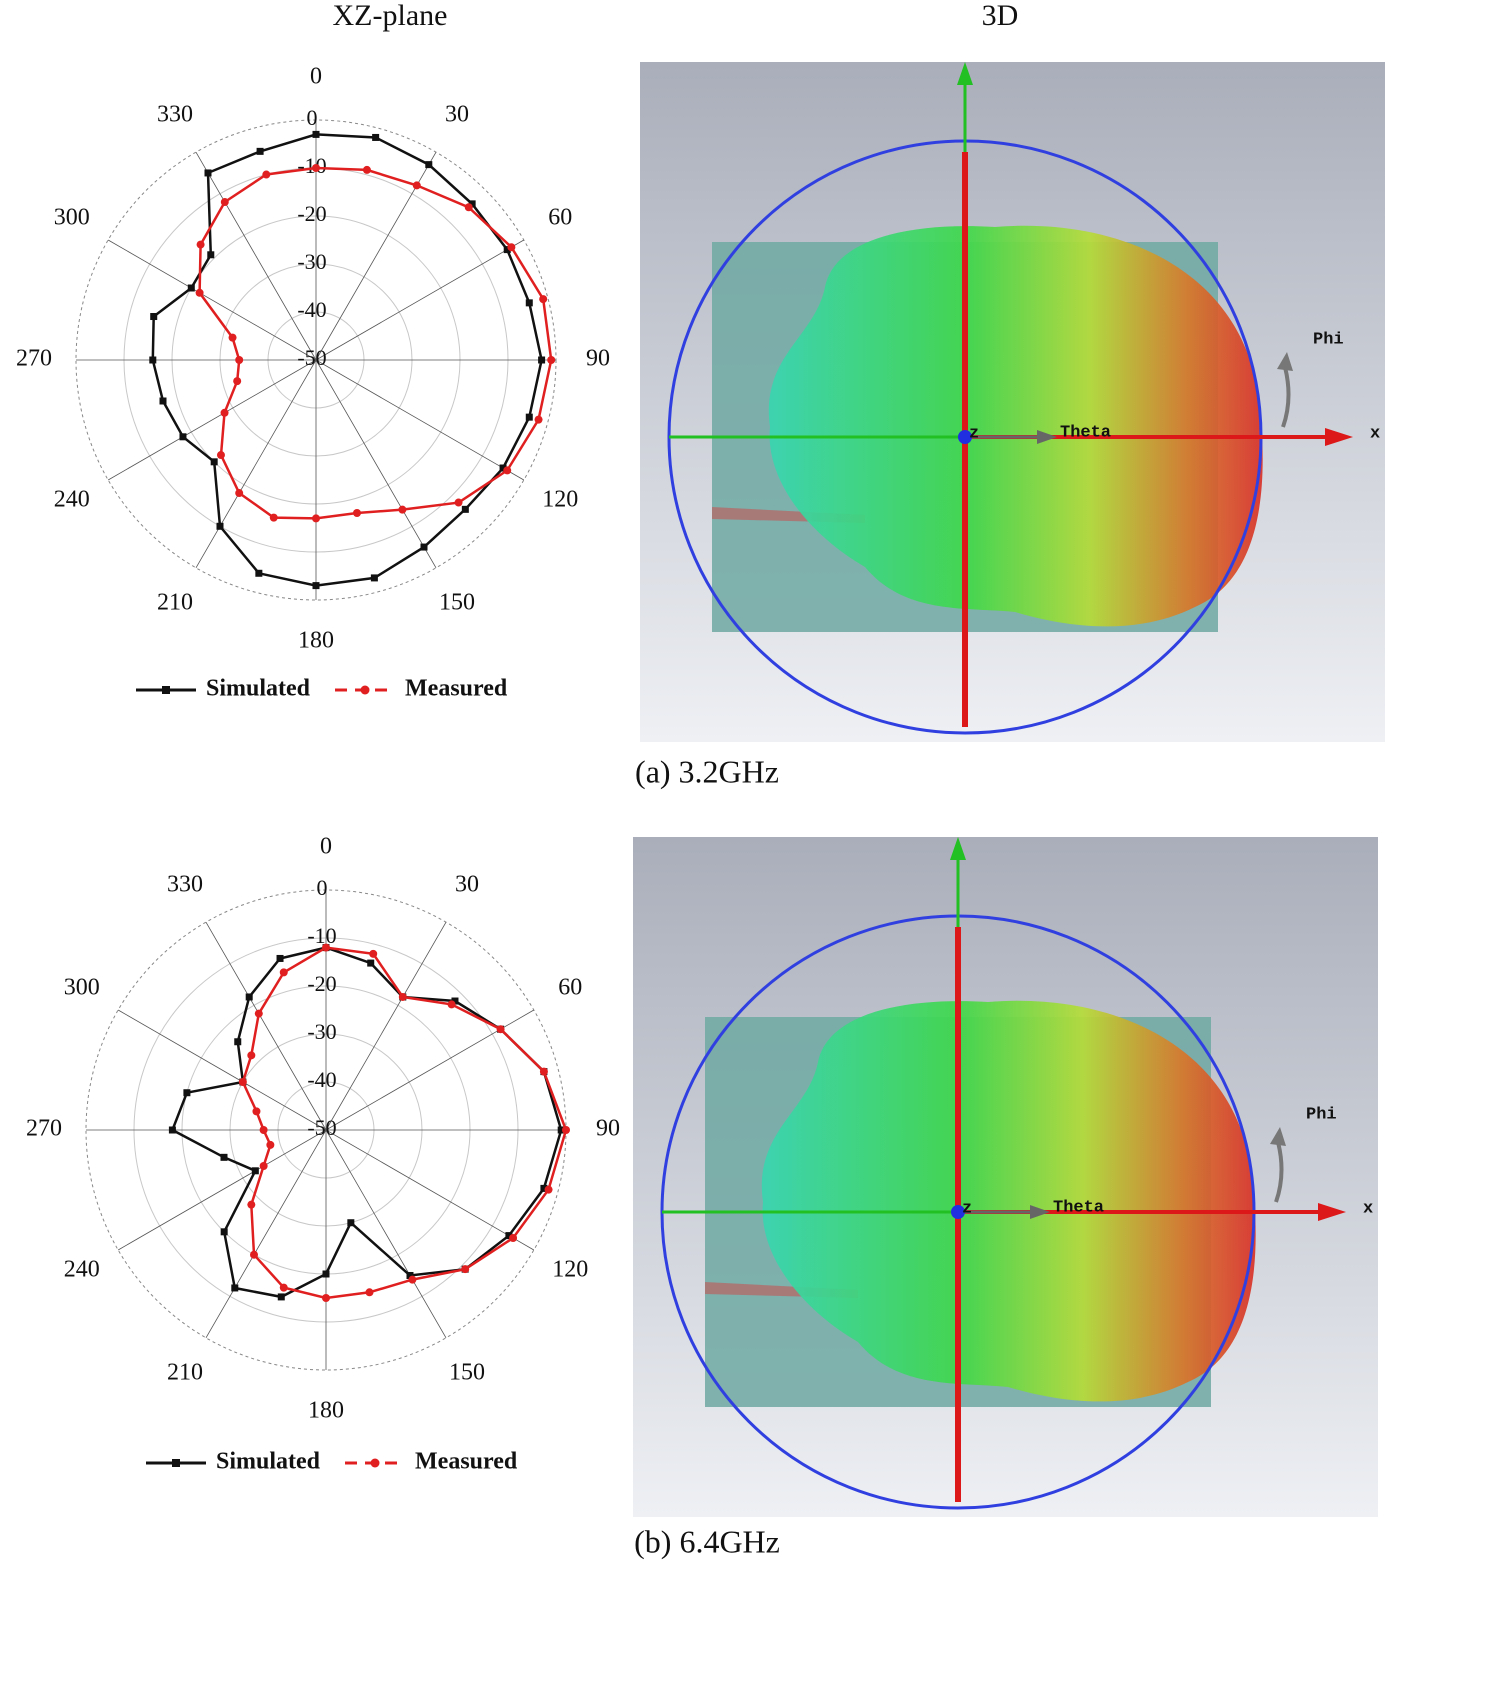 This screenshot has height=1690, width=1495. Describe the element at coordinates (321, 983) in the screenshot. I see `r-tick-label: -20` at that location.